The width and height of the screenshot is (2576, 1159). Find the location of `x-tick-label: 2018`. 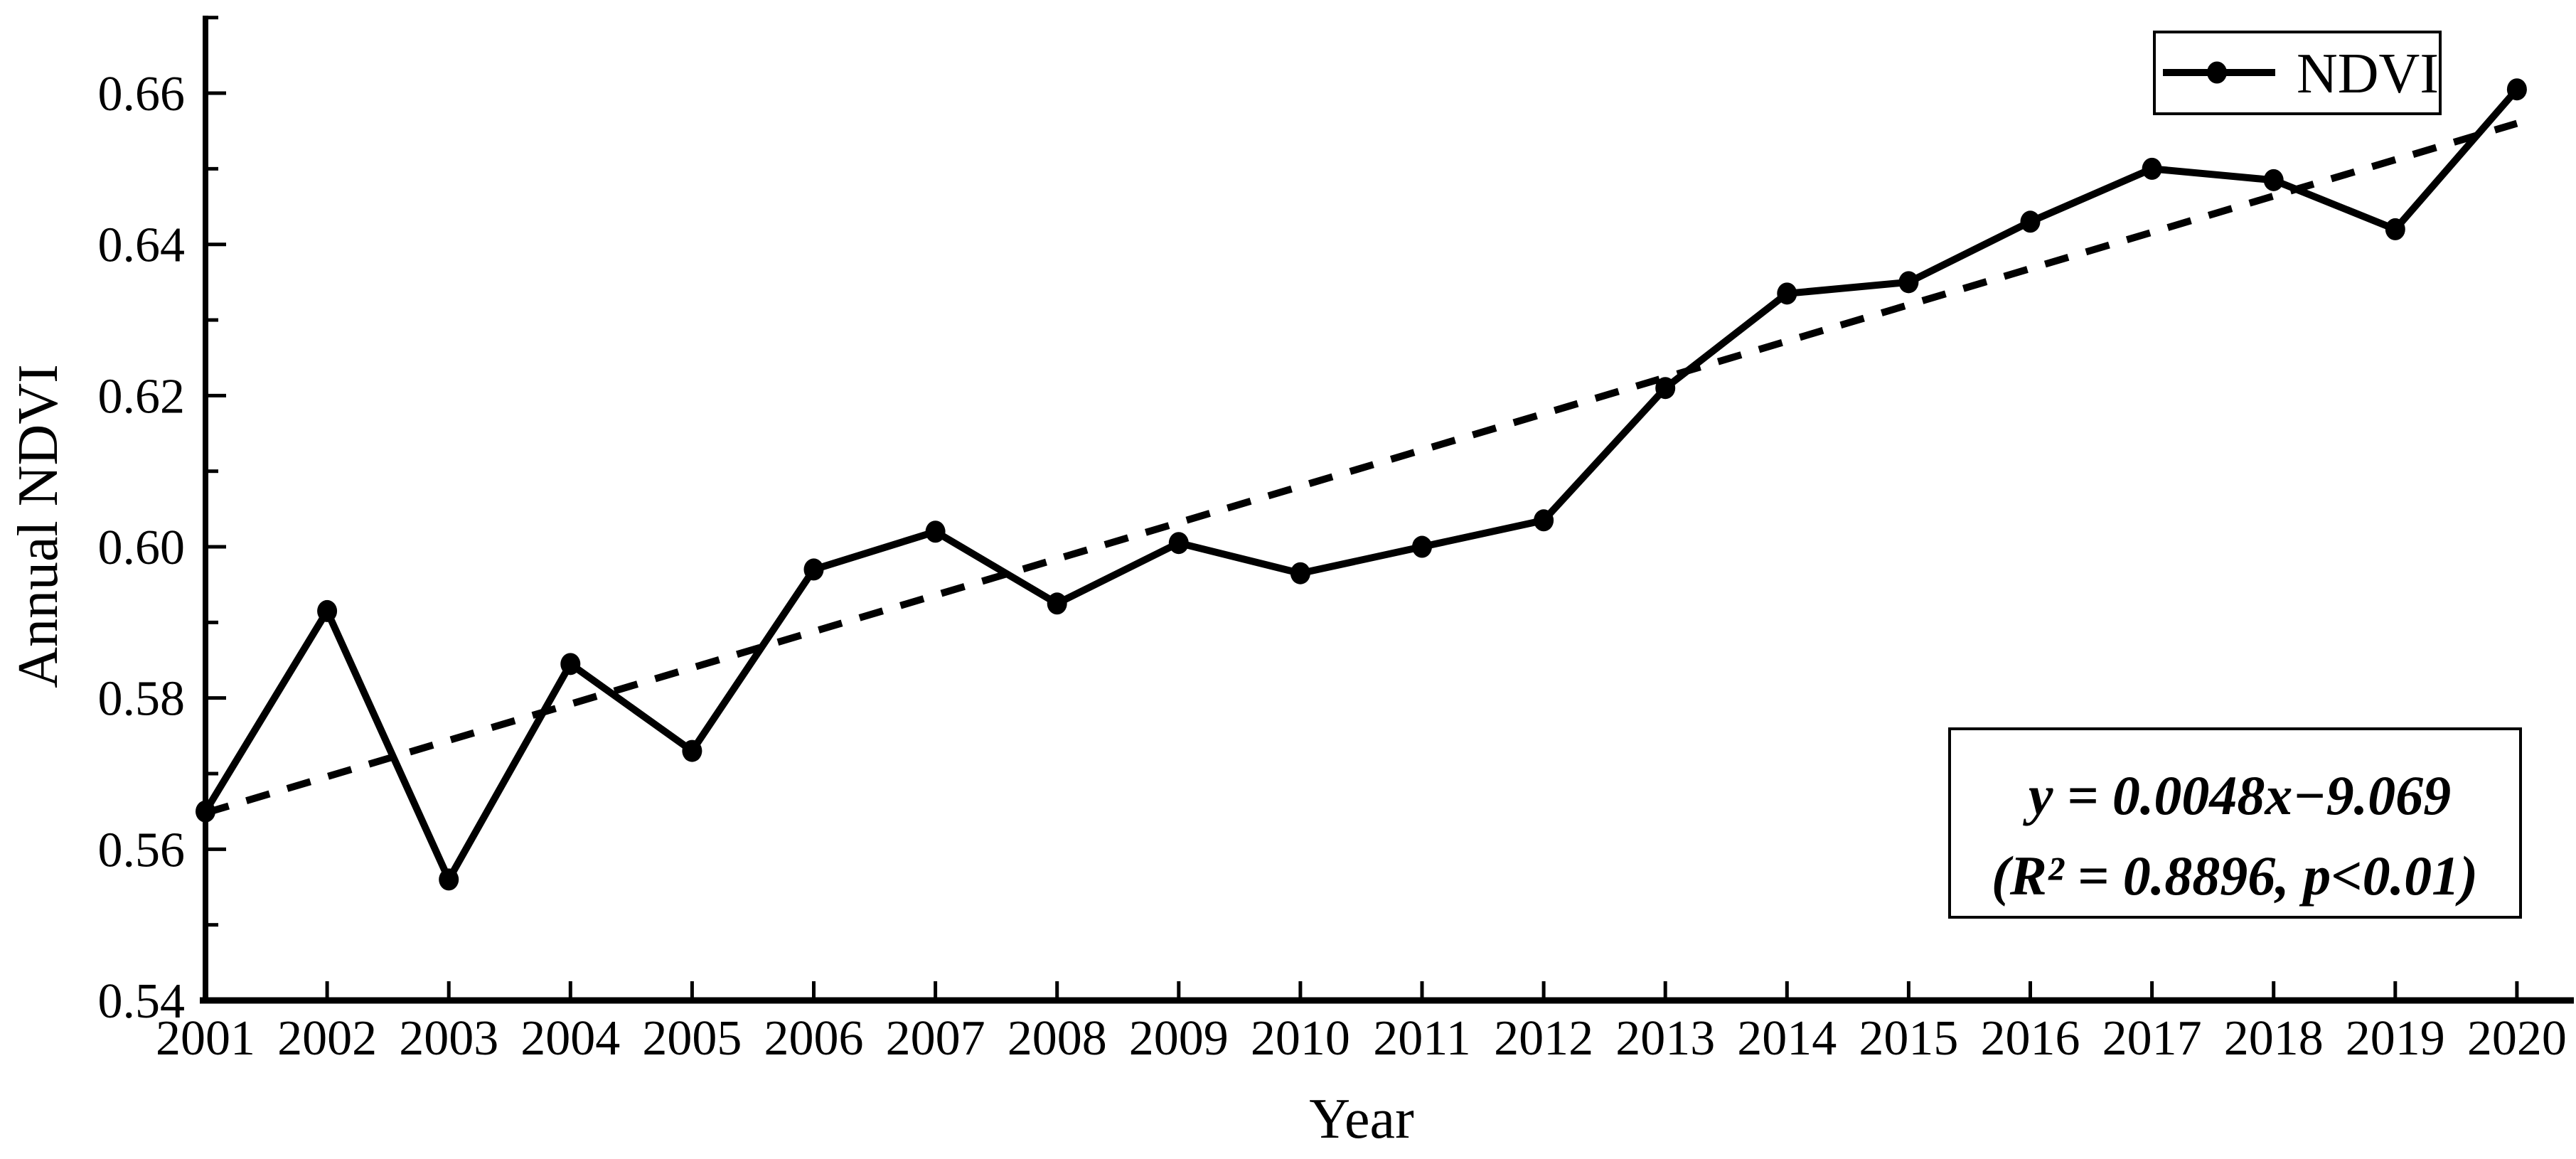

x-tick-label: 2018 is located at coordinates (2274, 1038).